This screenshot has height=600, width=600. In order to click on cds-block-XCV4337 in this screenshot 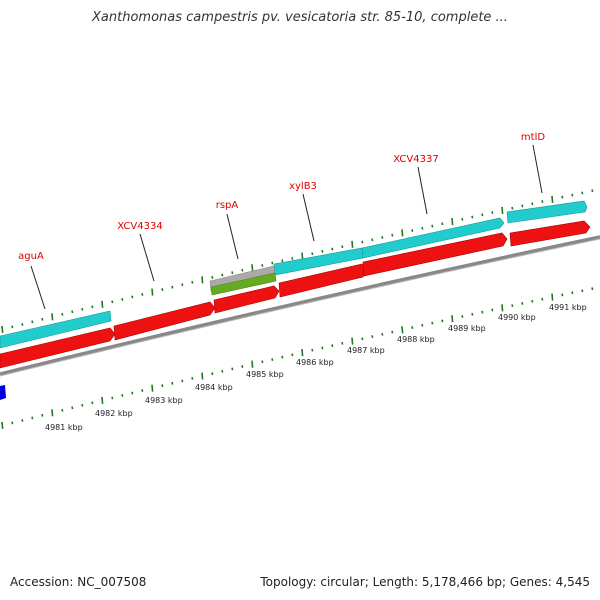, I will do `click(435, 254)`.